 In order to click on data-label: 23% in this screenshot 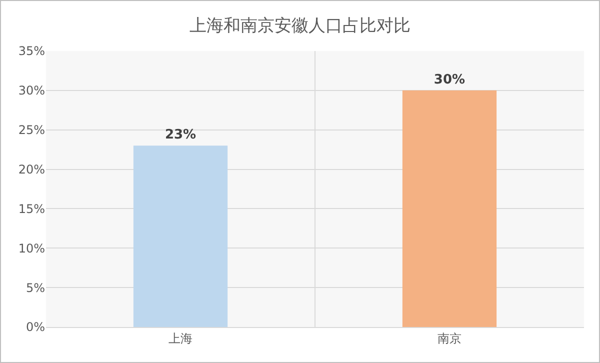, I will do `click(180, 135)`.